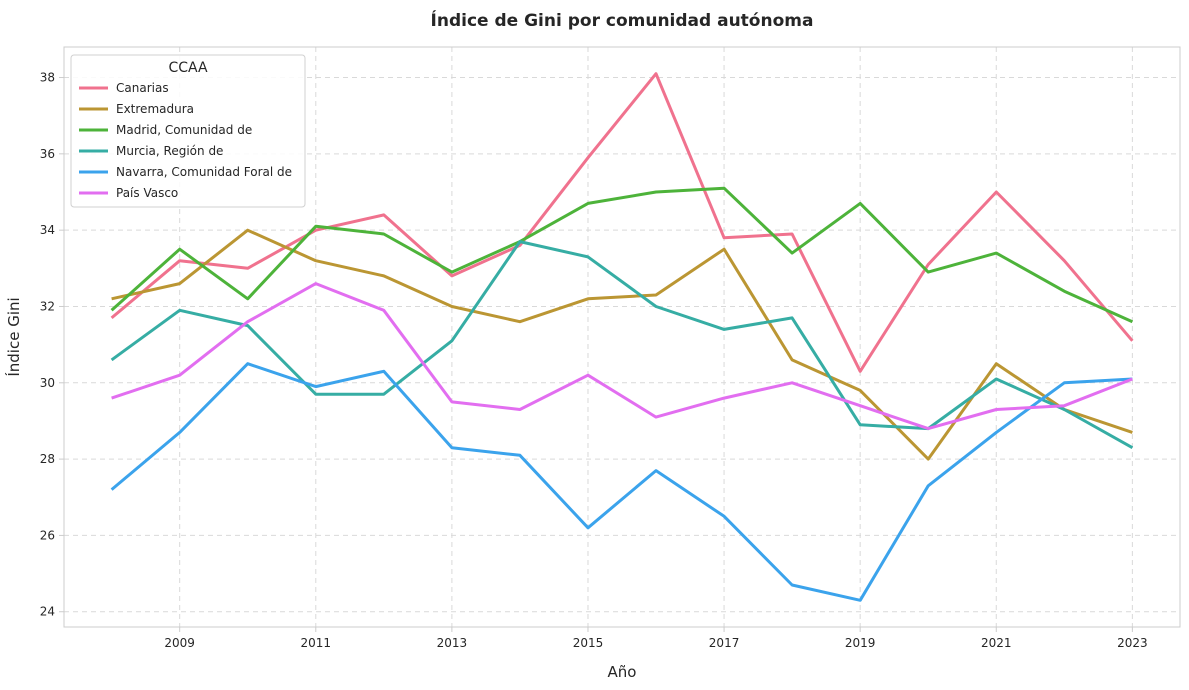  Describe the element at coordinates (996, 643) in the screenshot. I see `x-tick-label: 2021` at that location.